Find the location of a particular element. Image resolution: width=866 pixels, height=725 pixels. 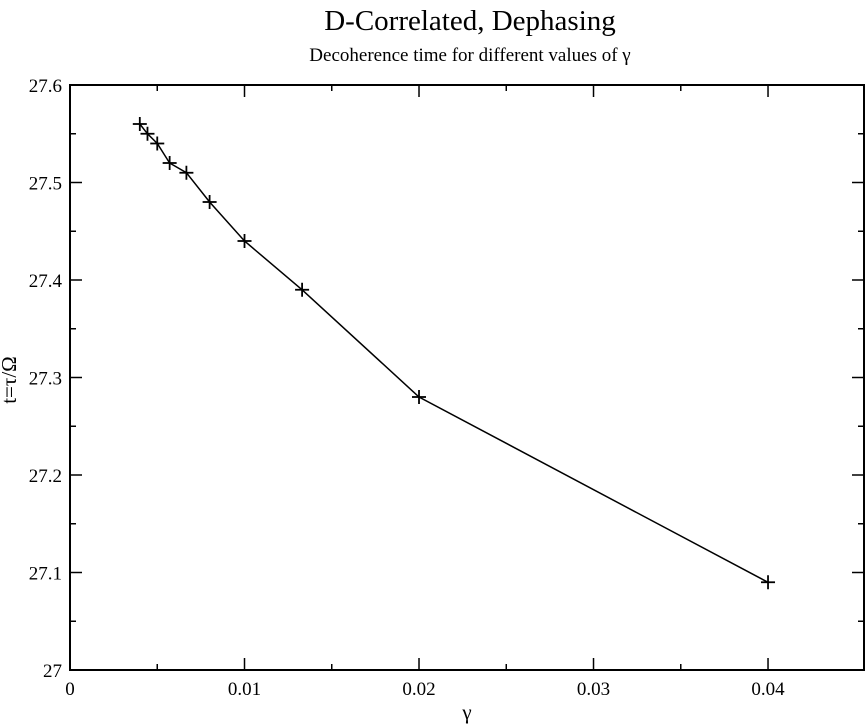

y-tick-label: 27.3 is located at coordinates (45, 379).